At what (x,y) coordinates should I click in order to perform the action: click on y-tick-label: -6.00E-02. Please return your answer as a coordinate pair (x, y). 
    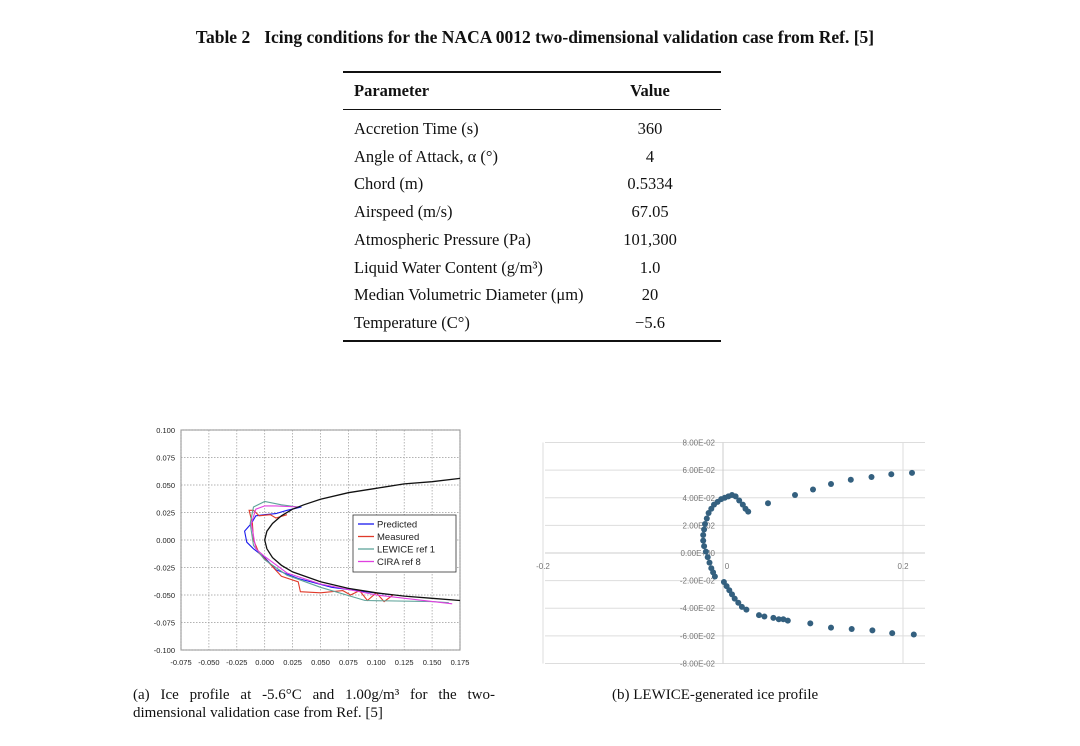
    Looking at the image, I should click on (698, 636).